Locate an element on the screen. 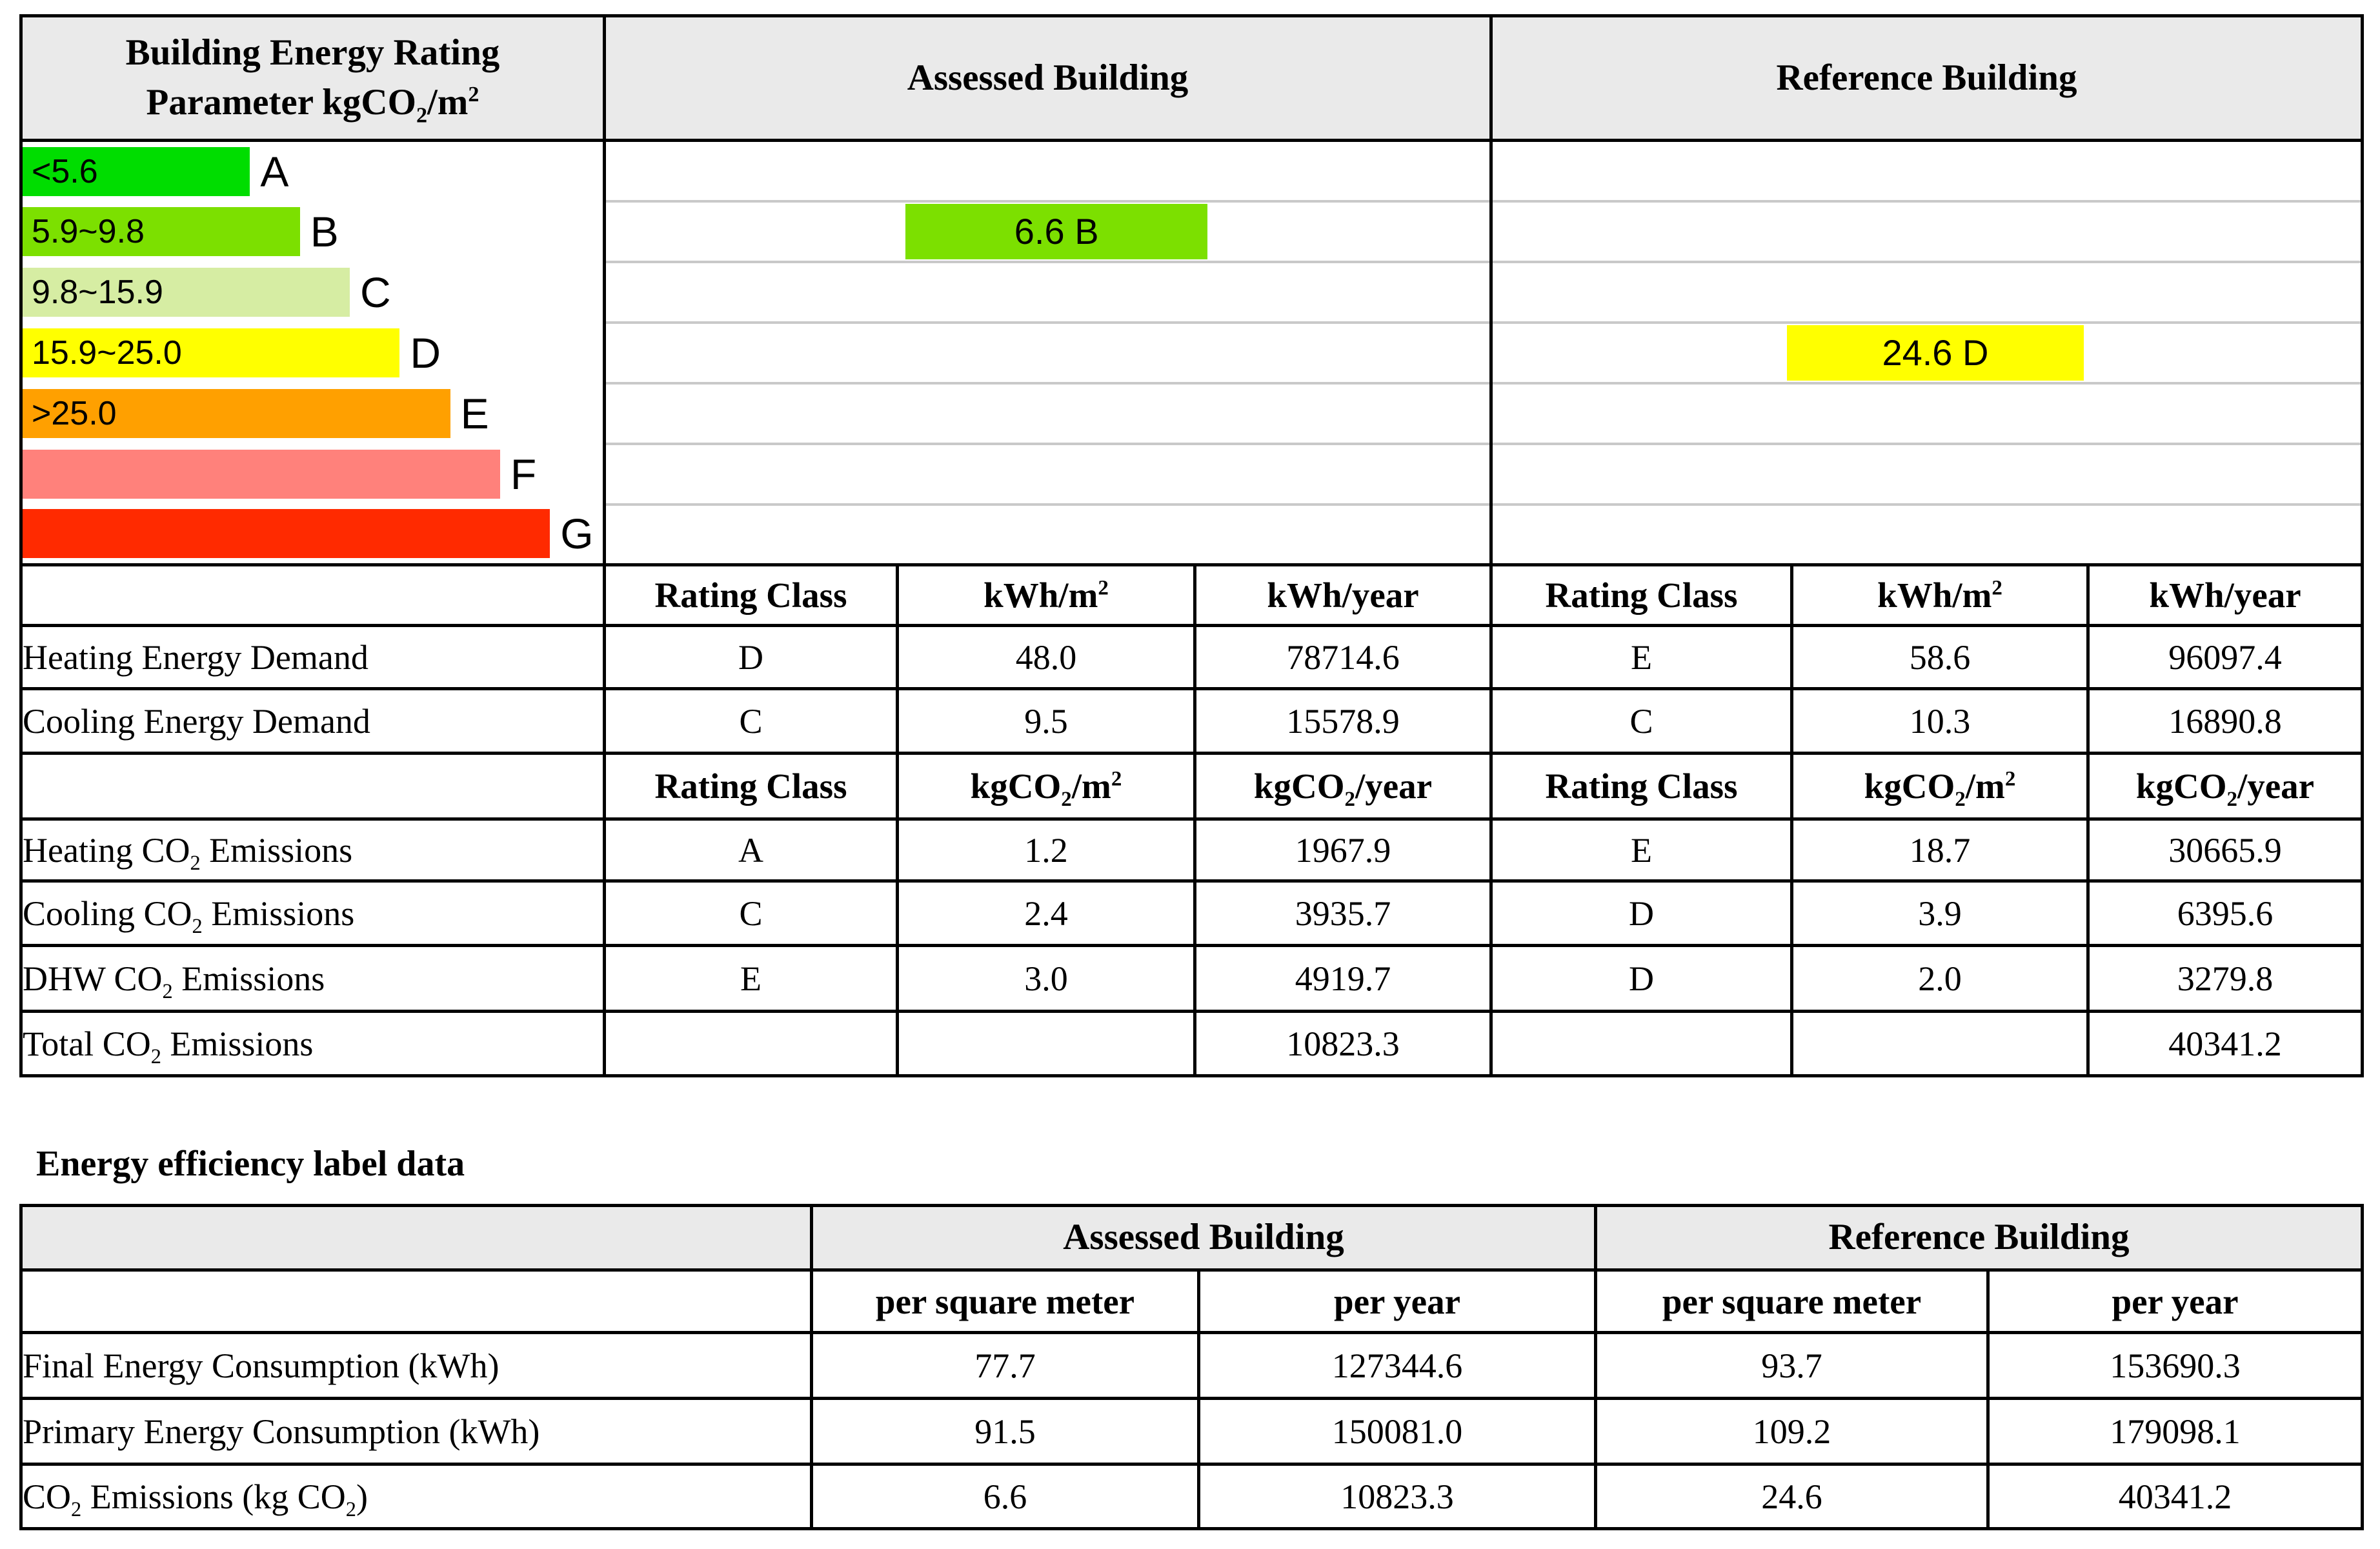 This screenshot has width=2380, height=1549. assessed-building-header: Assessed Building is located at coordinates (1048, 78).